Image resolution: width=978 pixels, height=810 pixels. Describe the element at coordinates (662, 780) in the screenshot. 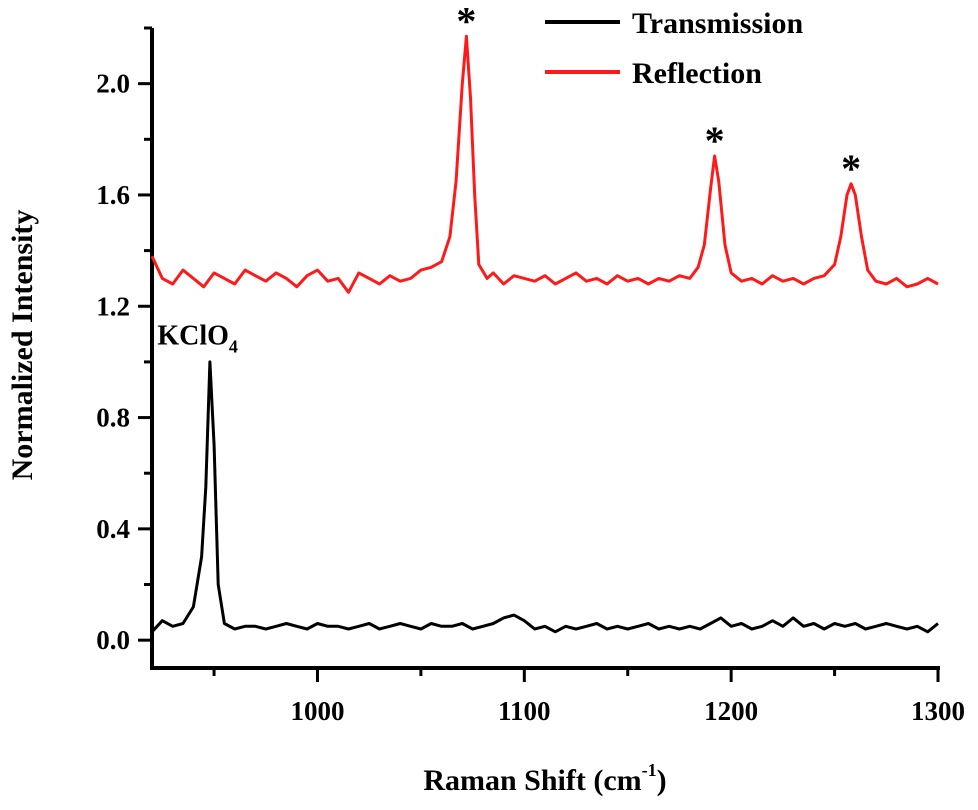

I see `x-axis-label-close: )` at that location.